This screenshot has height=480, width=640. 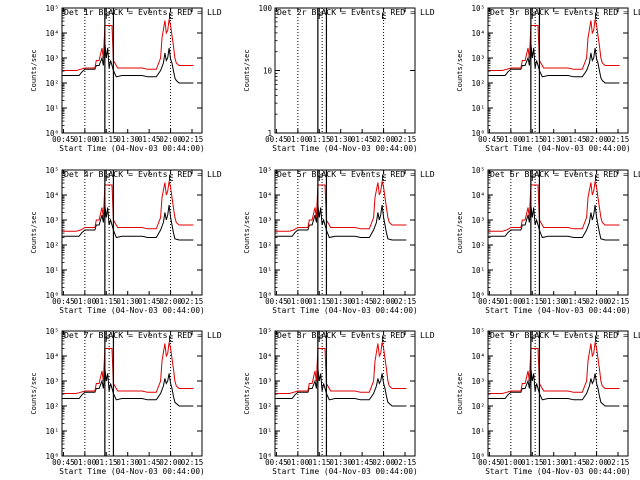 I want to click on flag-label: F, so click(x=533, y=179).